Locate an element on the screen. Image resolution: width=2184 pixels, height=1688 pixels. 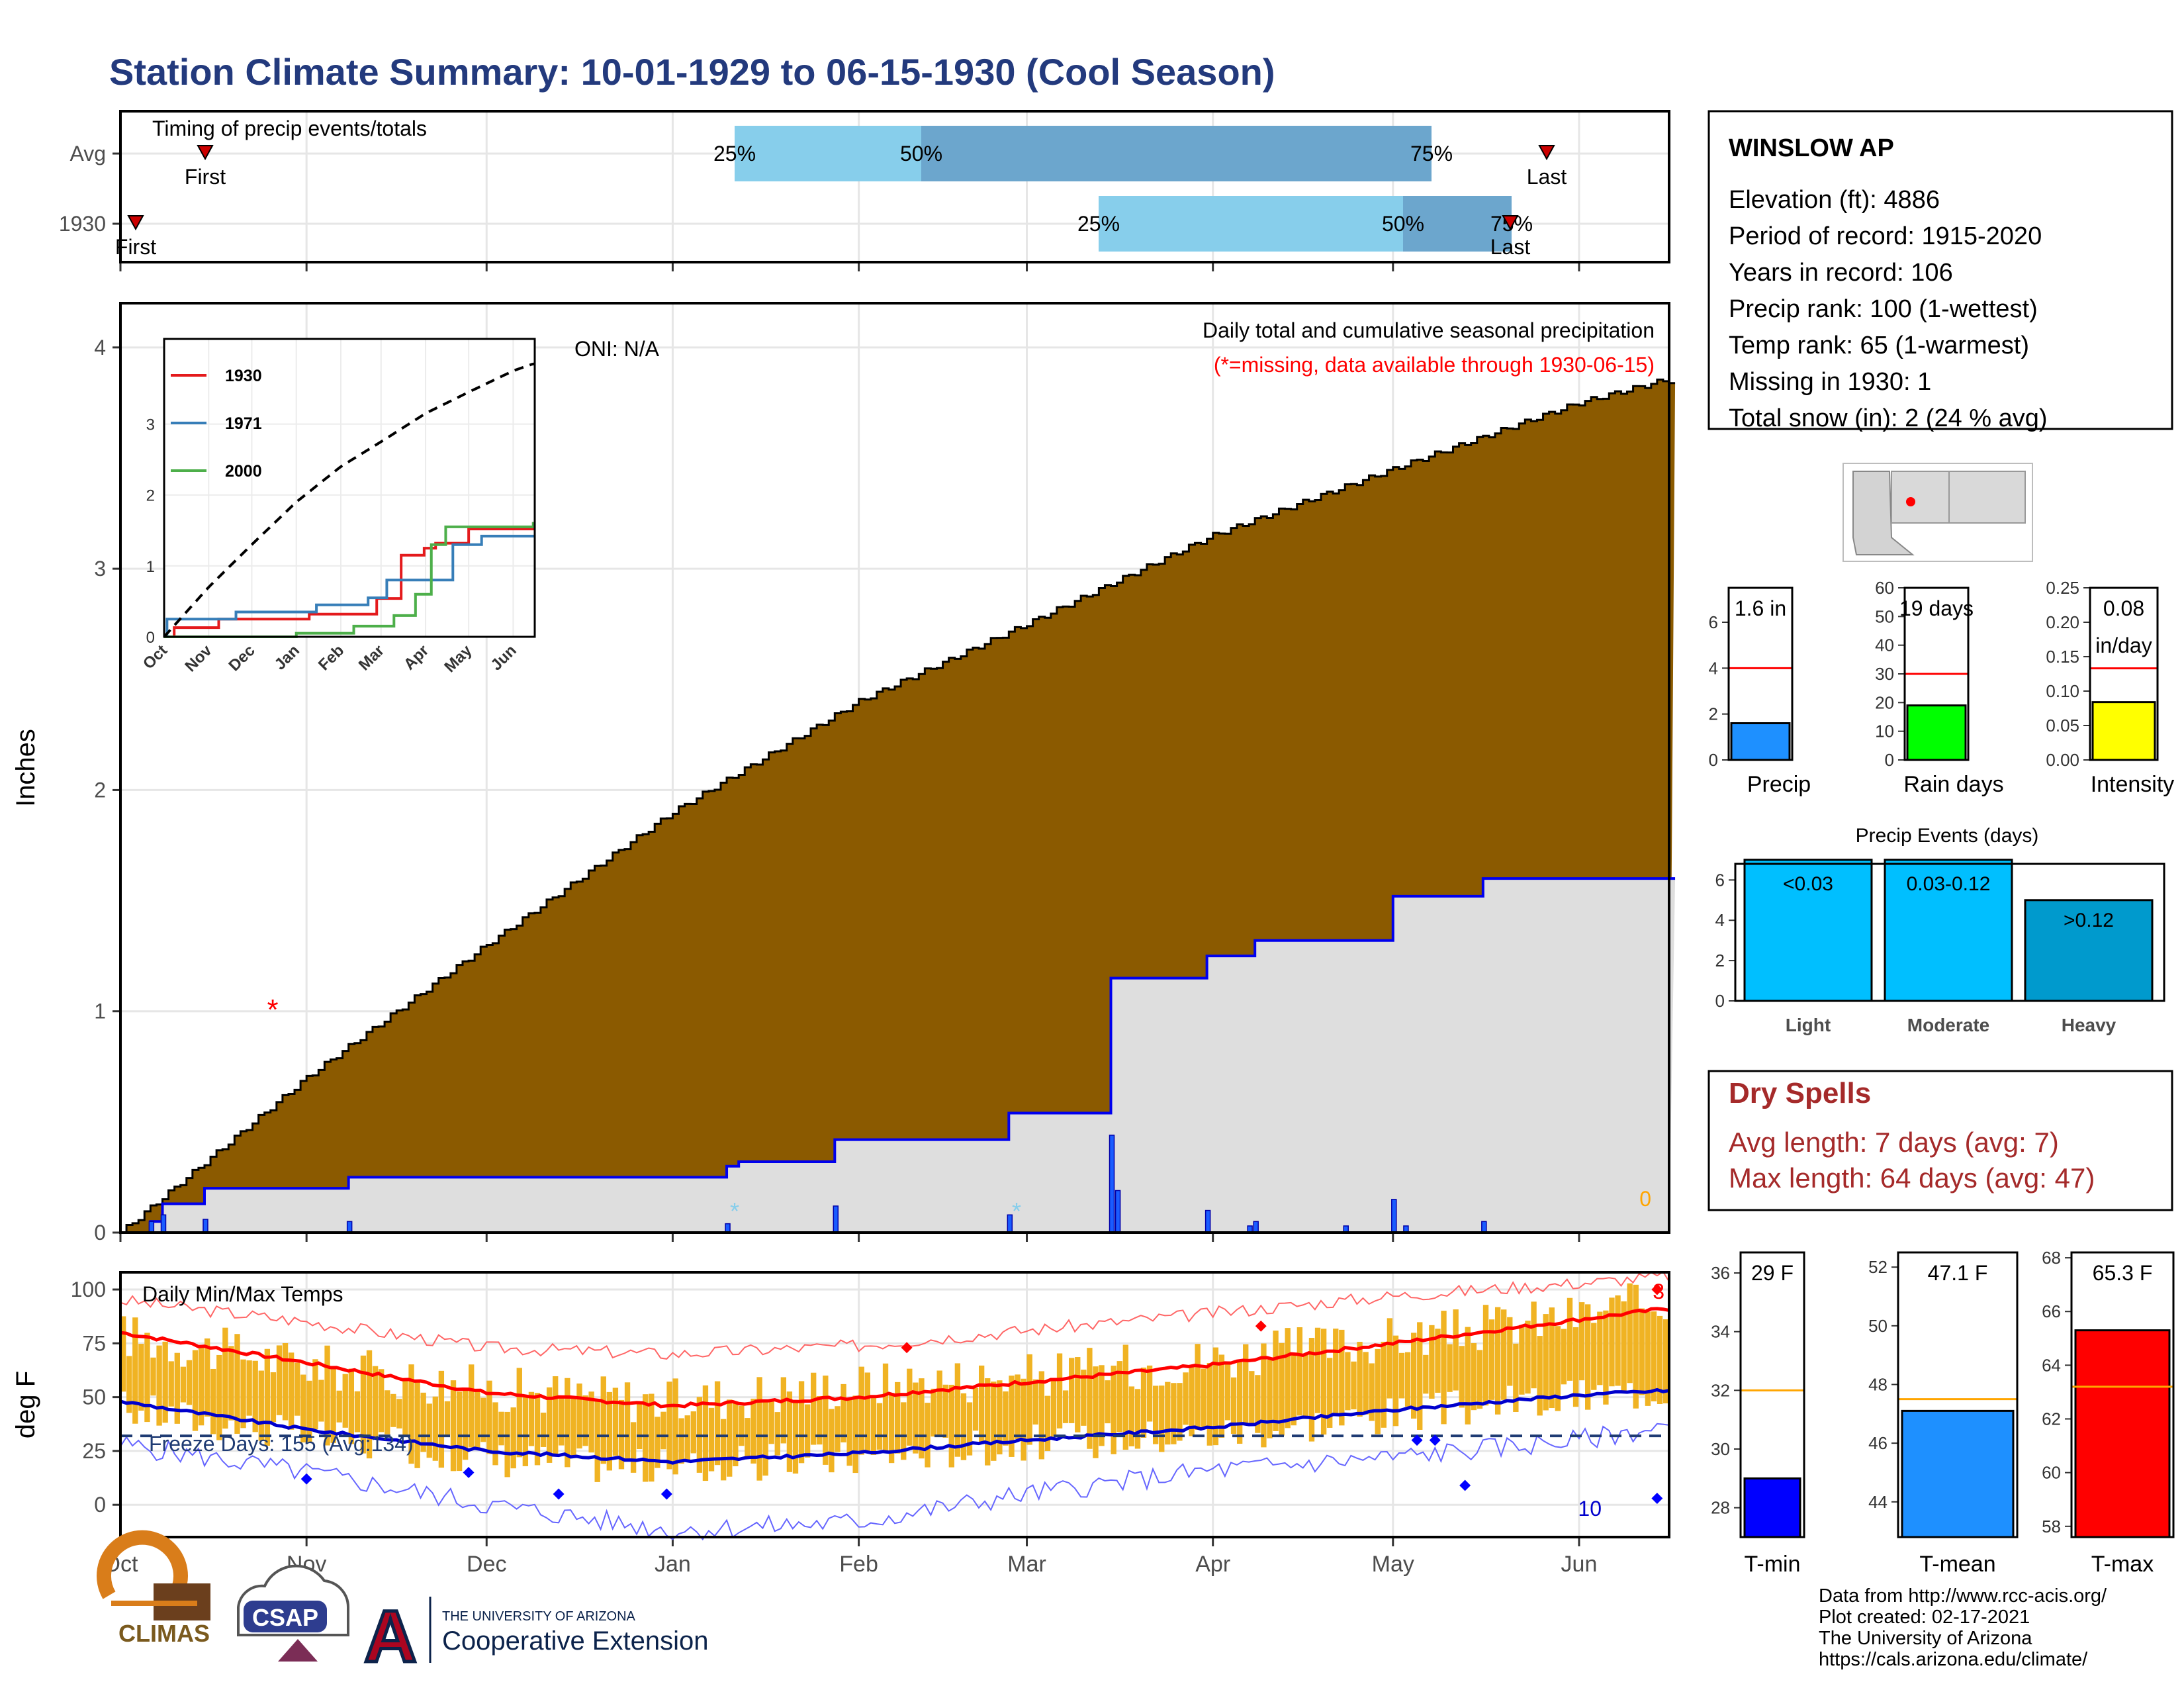
temp-summary-frame is located at coordinates (2122, 1394).